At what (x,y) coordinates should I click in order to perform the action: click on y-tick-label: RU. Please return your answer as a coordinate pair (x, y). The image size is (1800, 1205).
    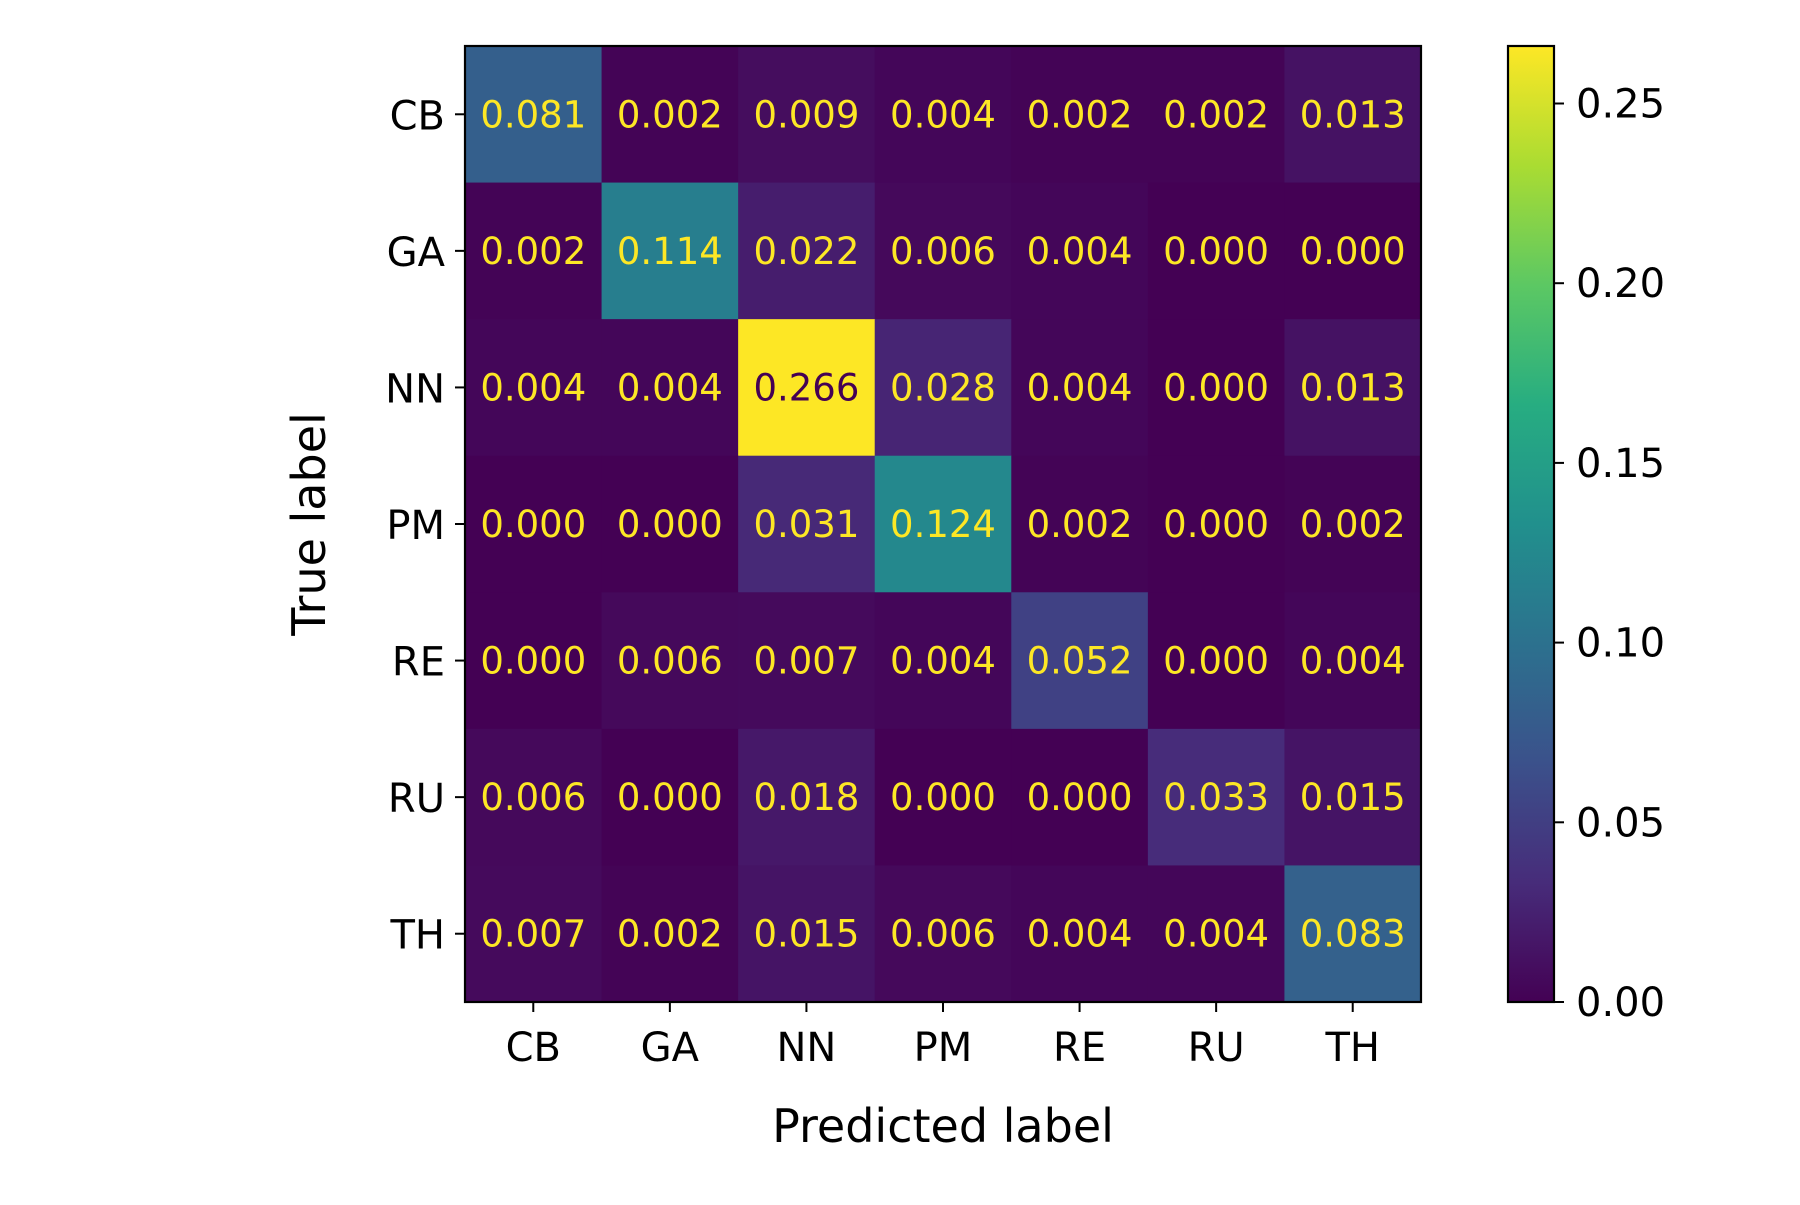
    Looking at the image, I should click on (416, 799).